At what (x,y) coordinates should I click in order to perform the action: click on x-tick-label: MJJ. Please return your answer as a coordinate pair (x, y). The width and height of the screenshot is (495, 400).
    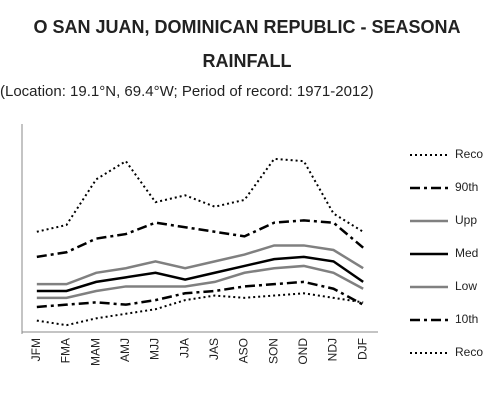
    Looking at the image, I should click on (155, 349).